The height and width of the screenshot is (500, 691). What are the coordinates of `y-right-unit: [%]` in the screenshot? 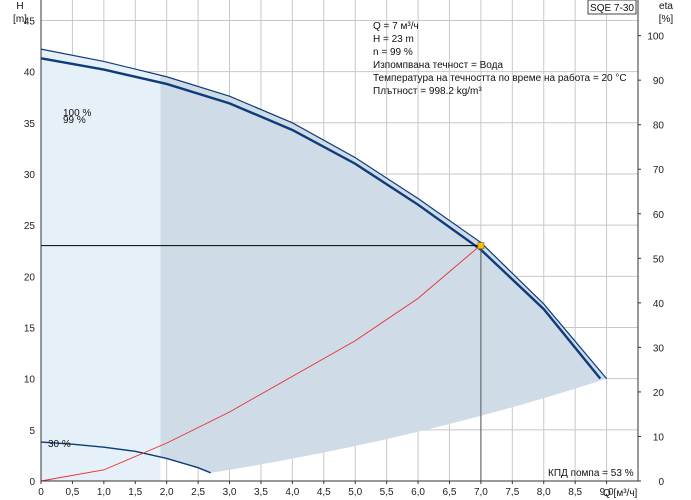 It's located at (666, 19).